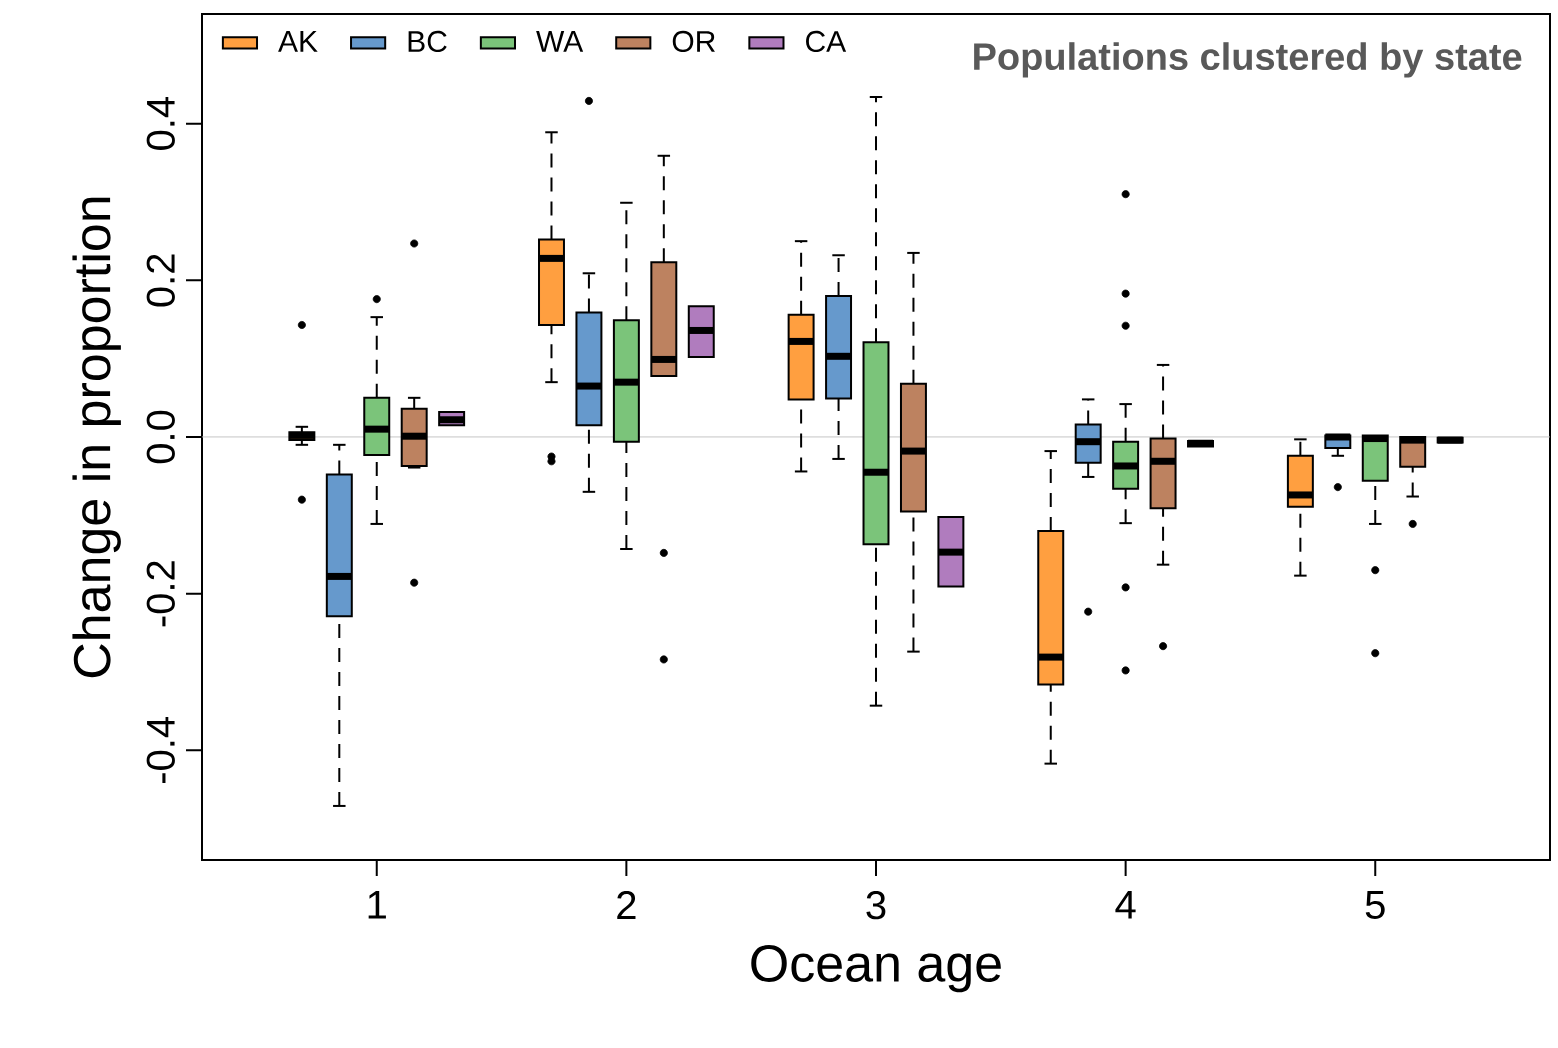 The image size is (1558, 1048). Describe the element at coordinates (160, 594) in the screenshot. I see `y-tick-label: -0.2` at that location.